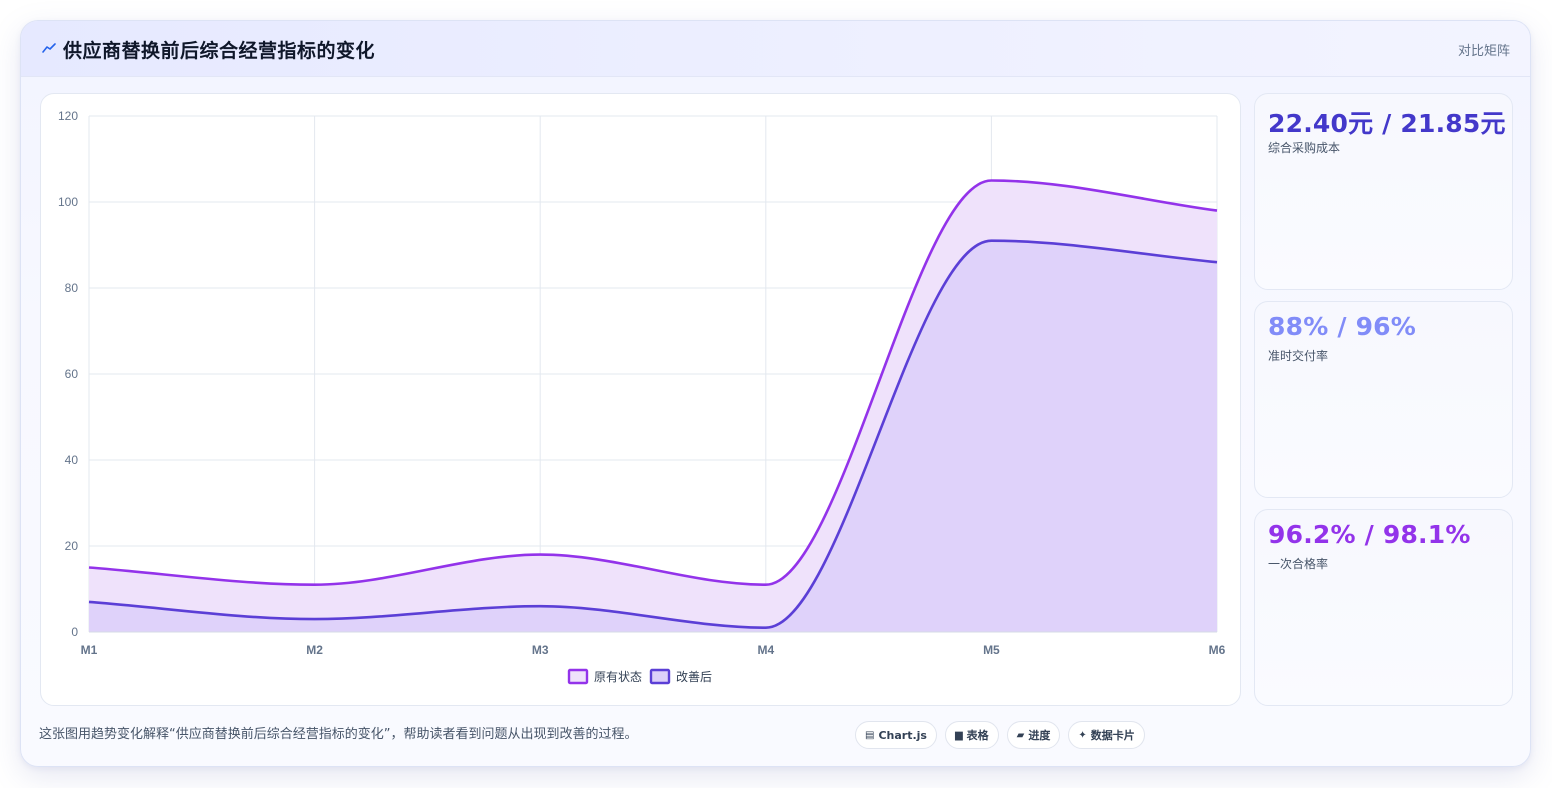 The image size is (1552, 788). Describe the element at coordinates (74, 632) in the screenshot. I see `y-tick-label: 0` at that location.